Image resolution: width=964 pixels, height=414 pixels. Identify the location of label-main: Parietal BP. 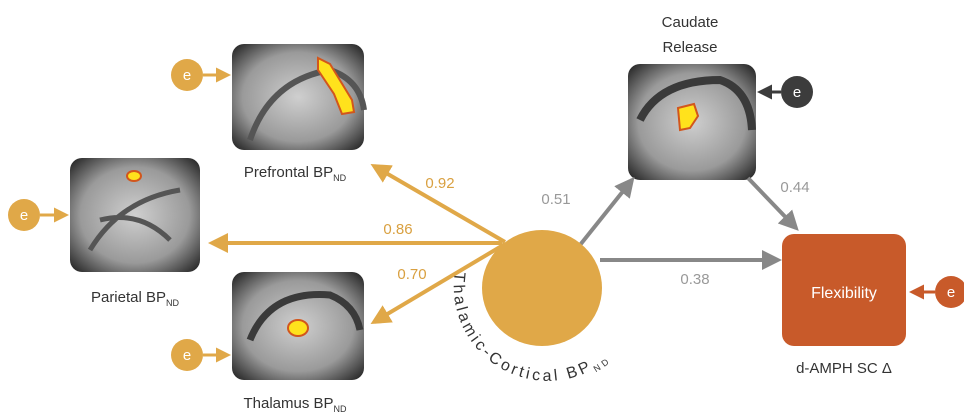
(128, 297).